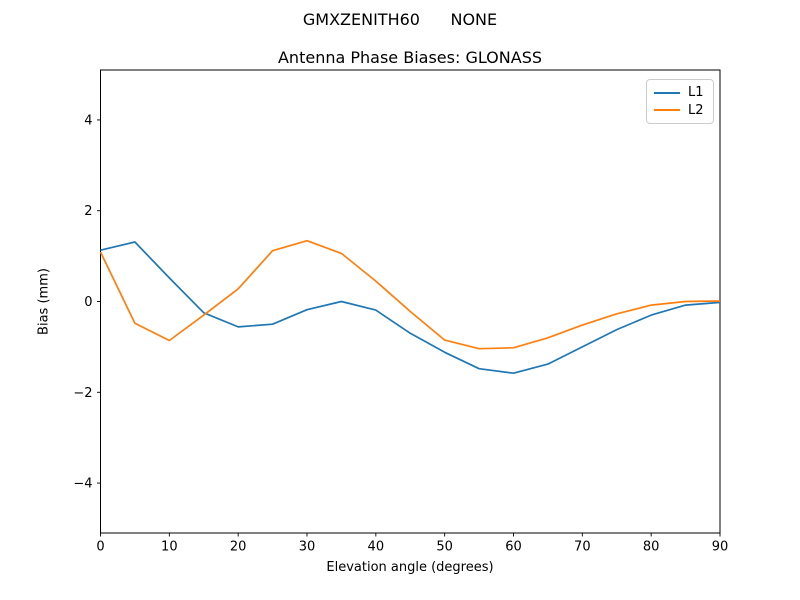  What do you see at coordinates (307, 547) in the screenshot?
I see `x-tick-label: 30` at bounding box center [307, 547].